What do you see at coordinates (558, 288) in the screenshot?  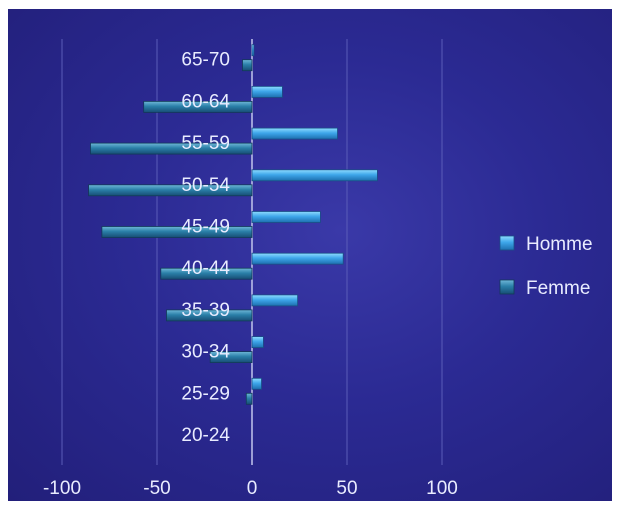 I see `legend-label-femme: Femme` at bounding box center [558, 288].